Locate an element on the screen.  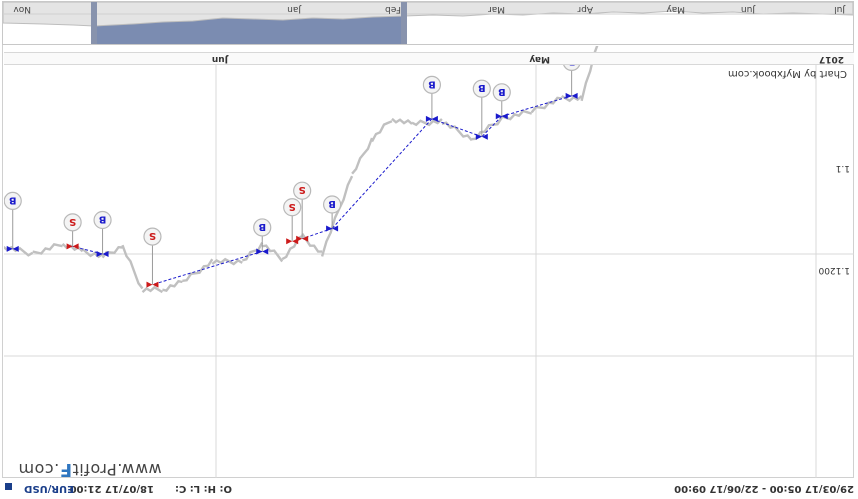
navigator-handle-left is located at coordinates (404, 23).